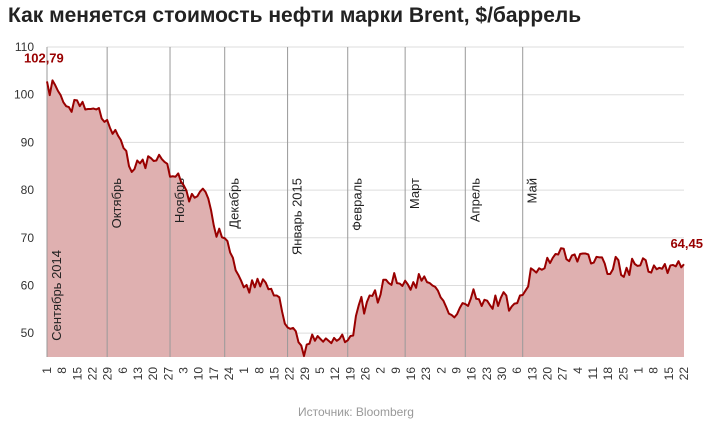 This screenshot has width=712, height=430. I want to click on last-value-label: 64,45, so click(686, 243).